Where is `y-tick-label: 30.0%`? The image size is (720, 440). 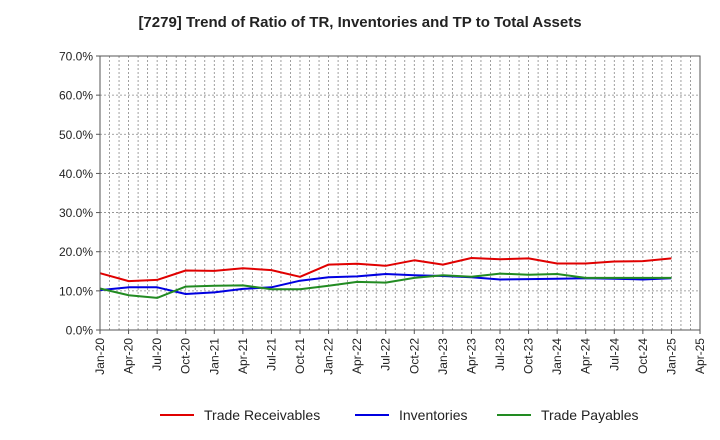
y-tick-label: 30.0% is located at coordinates (76, 213).